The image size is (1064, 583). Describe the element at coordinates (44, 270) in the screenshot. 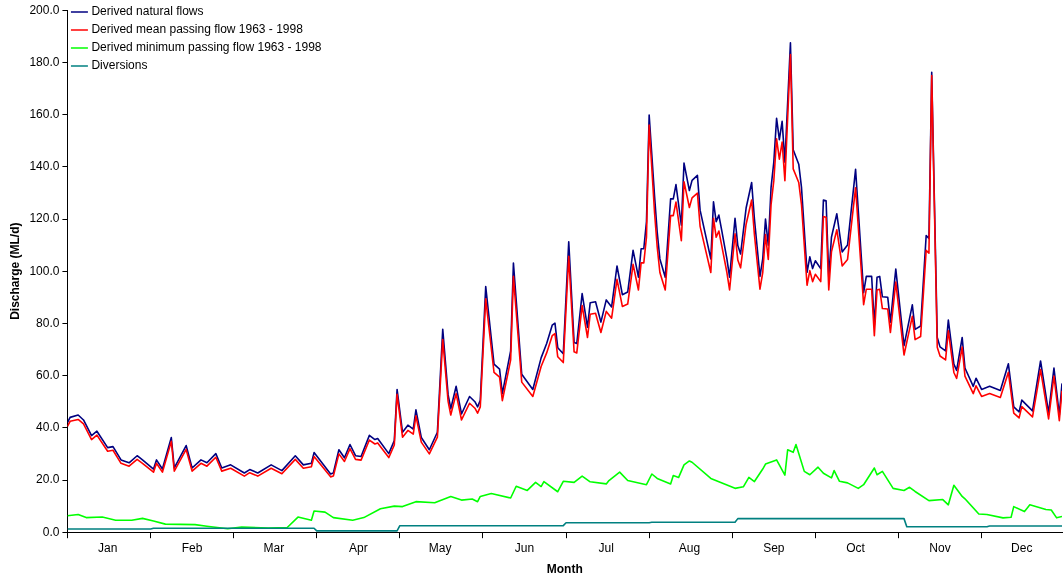

I see `y-tick-label: 100.0` at that location.